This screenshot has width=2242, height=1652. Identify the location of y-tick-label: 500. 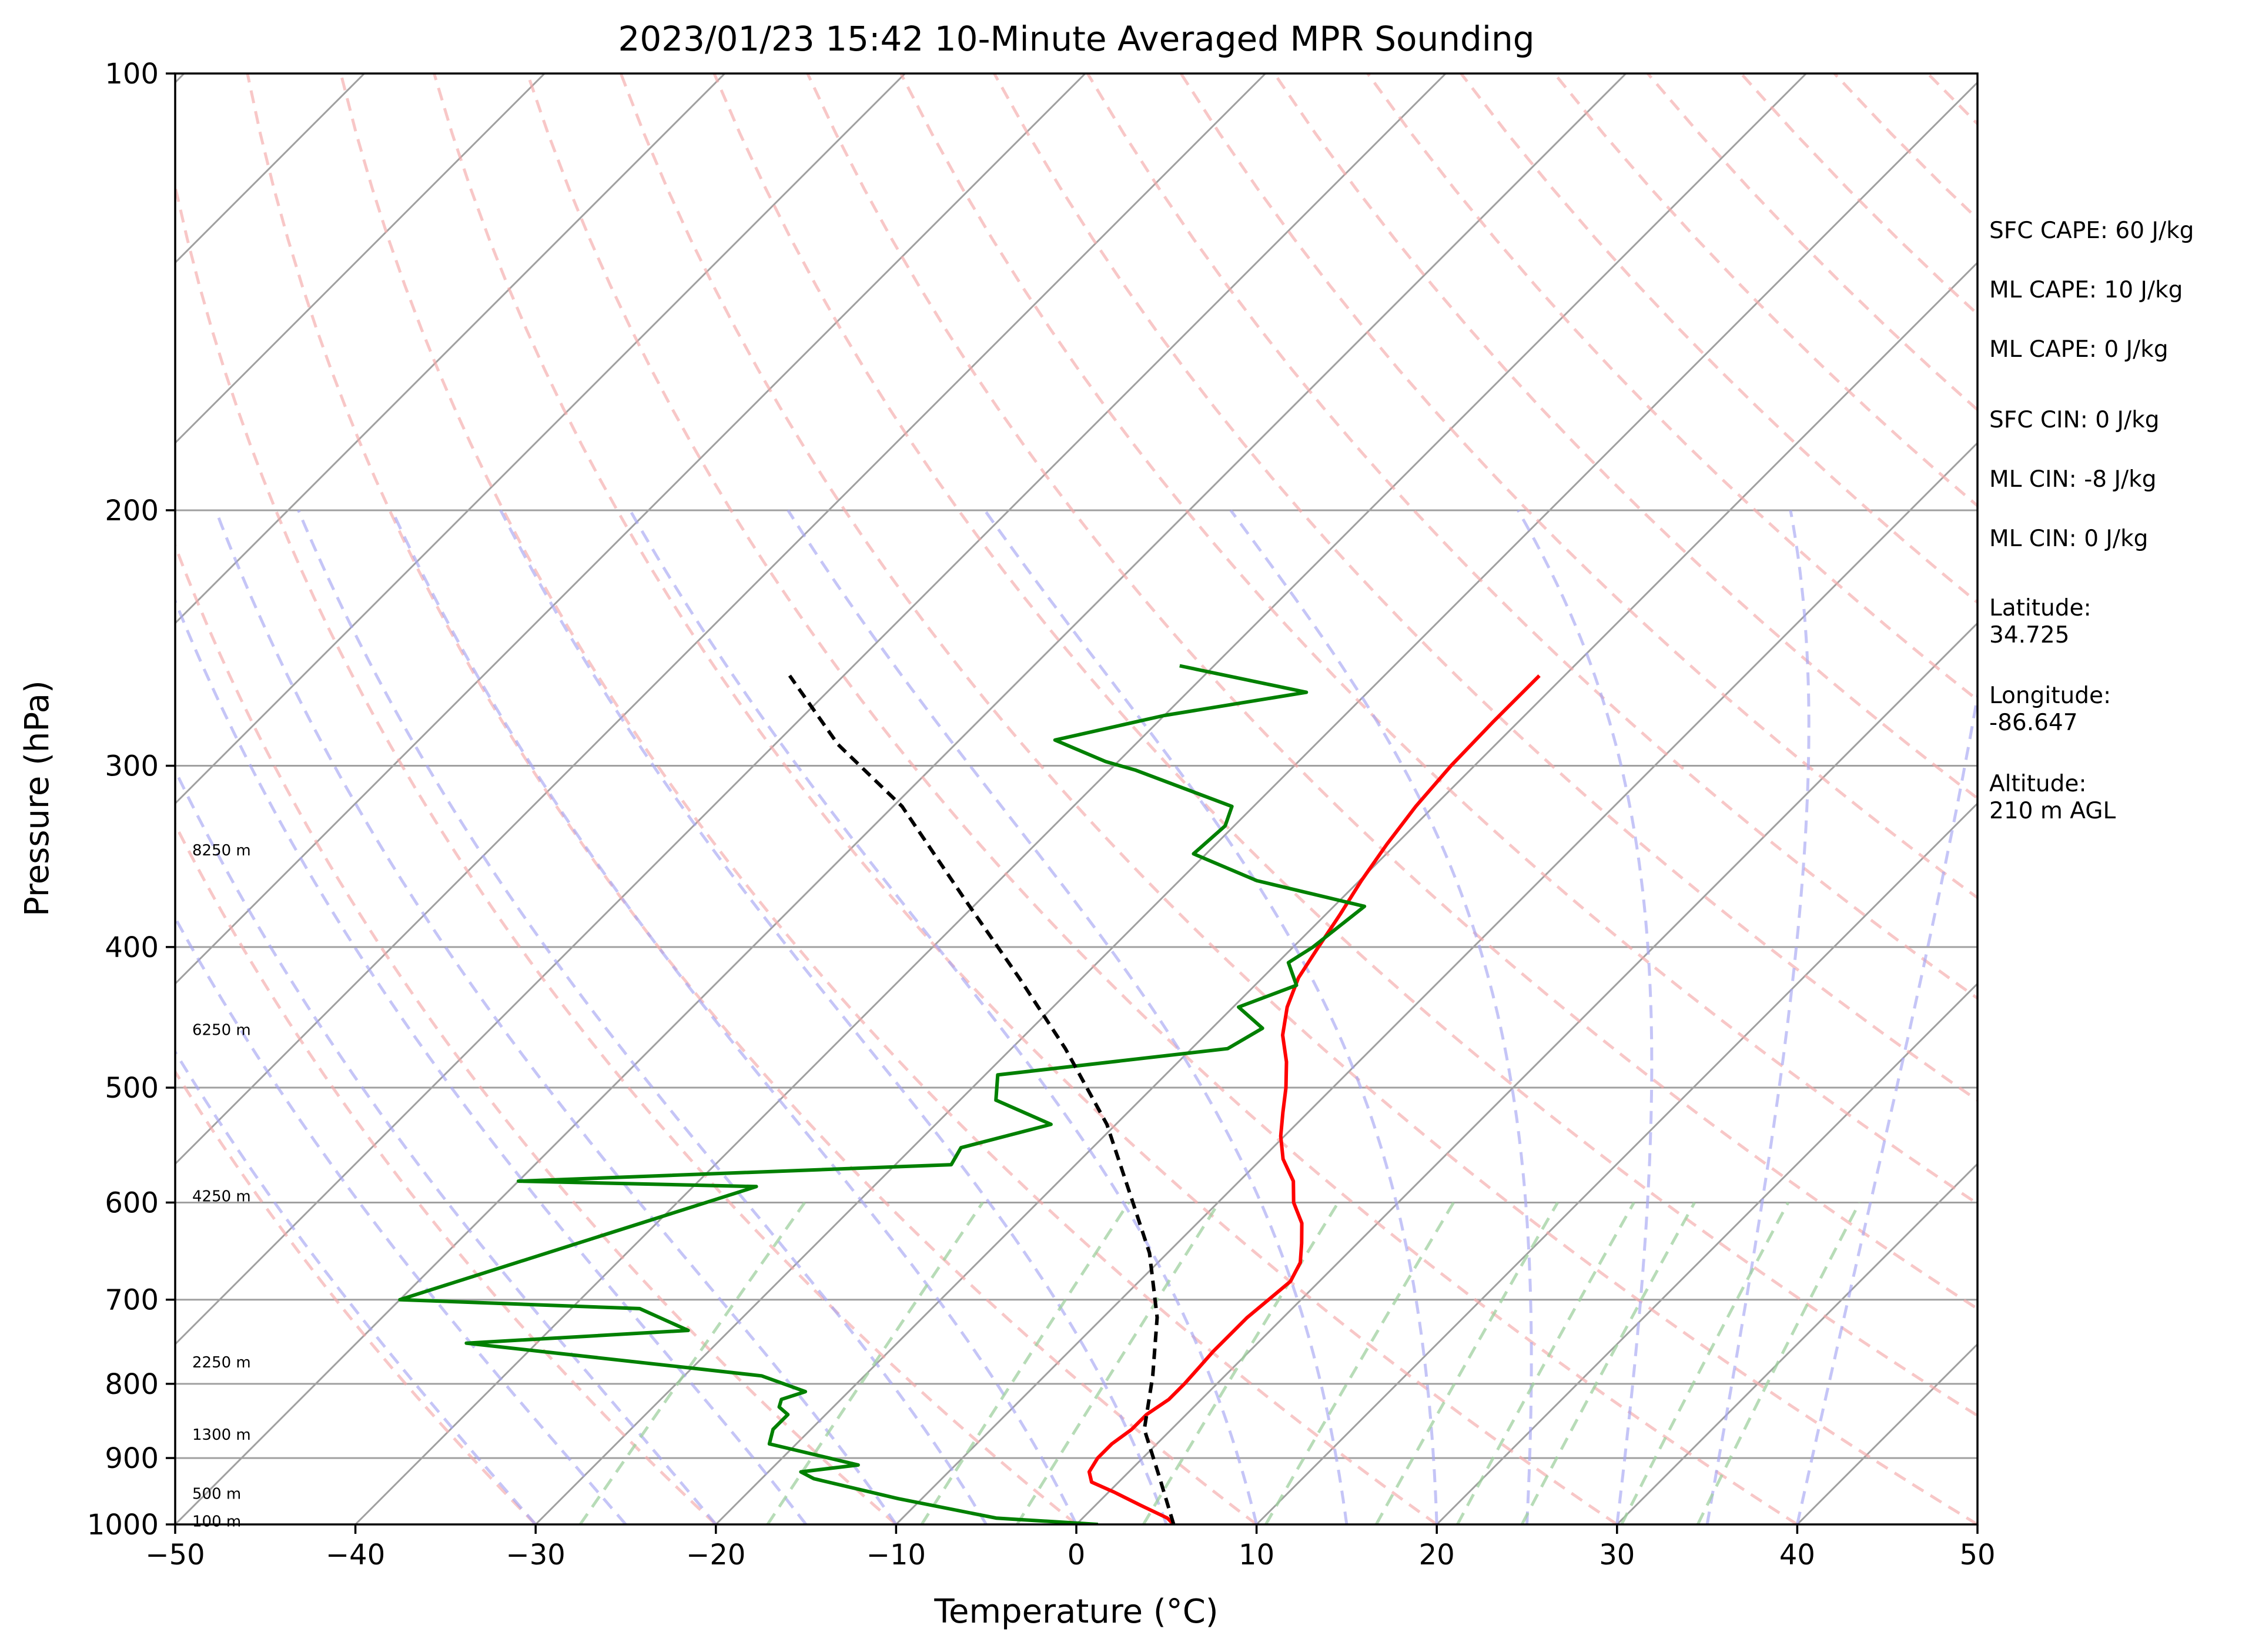
(132, 1089).